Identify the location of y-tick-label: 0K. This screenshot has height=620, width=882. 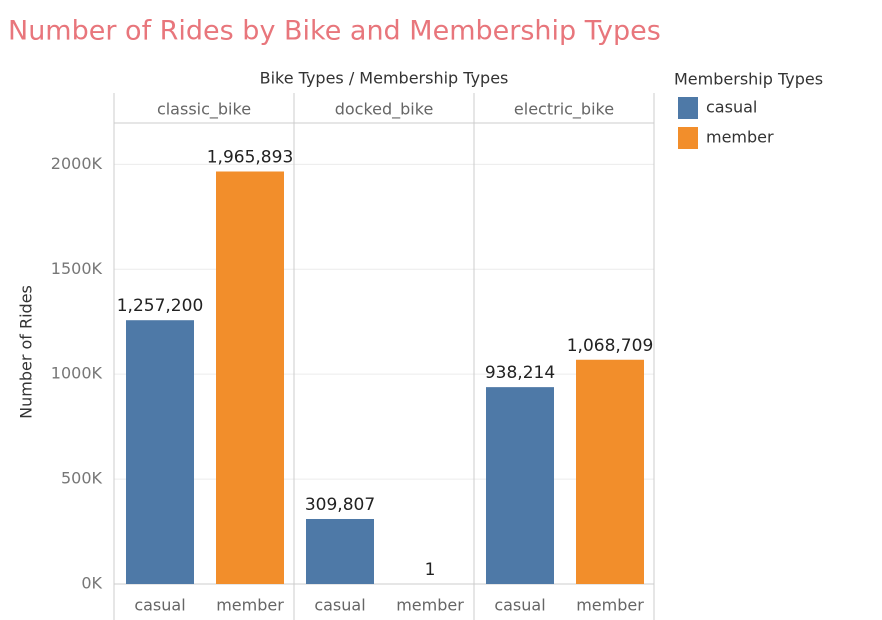
(91, 583).